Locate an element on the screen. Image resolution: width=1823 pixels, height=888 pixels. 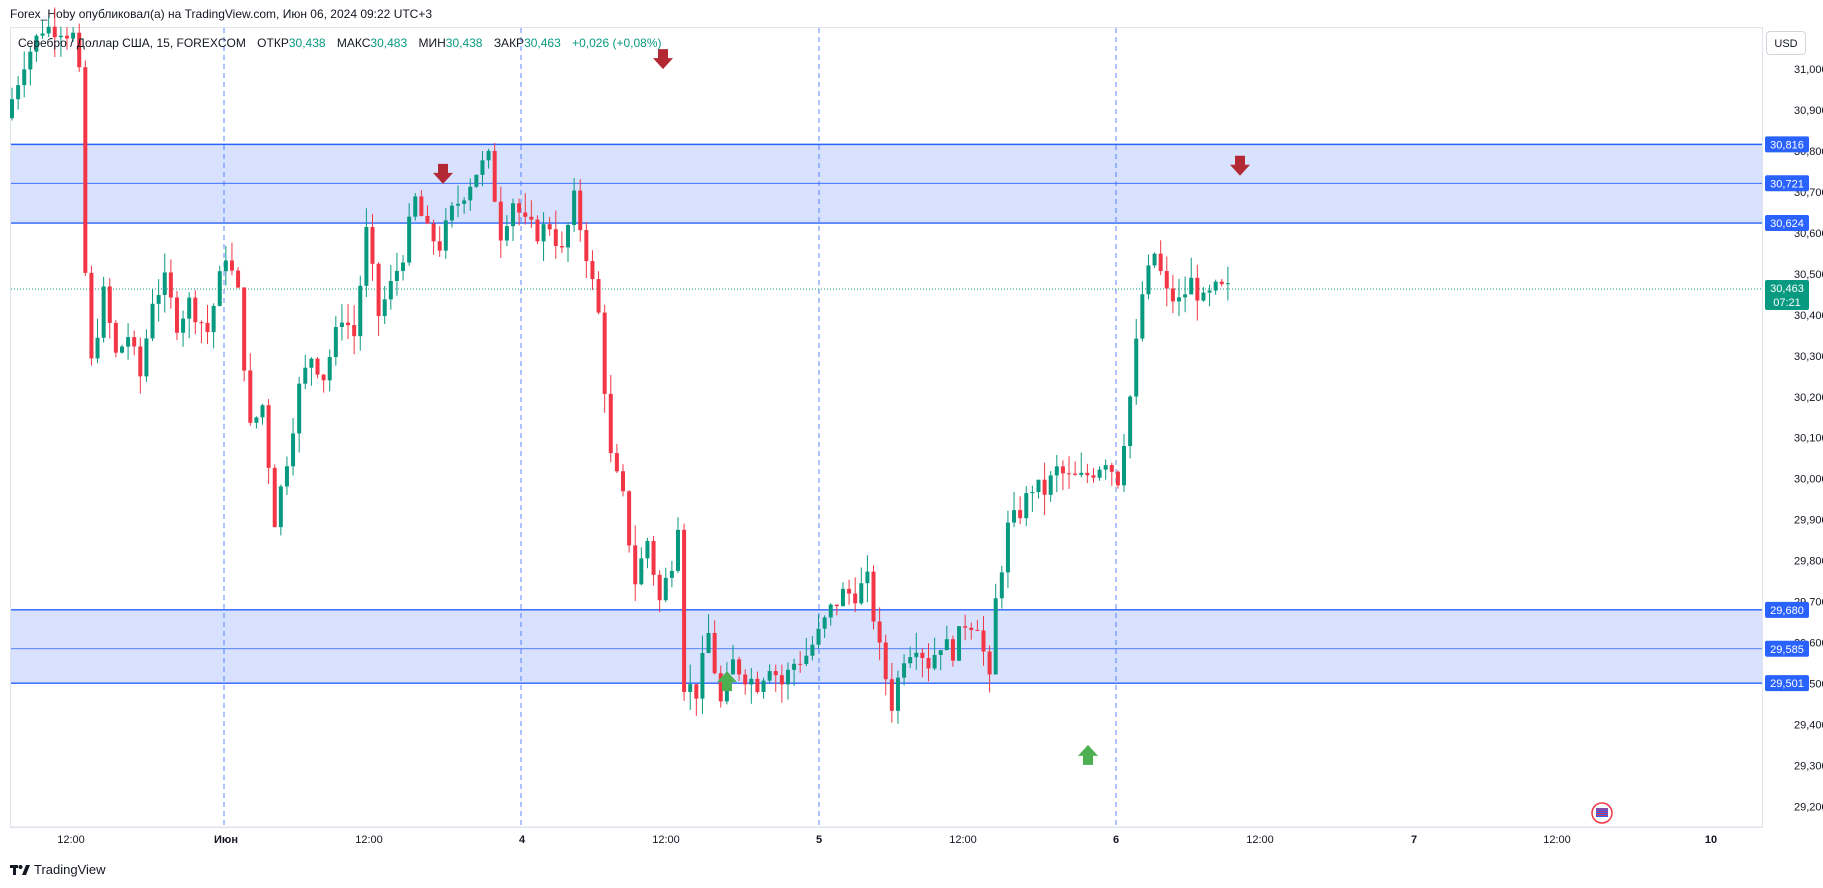
countdown-label: 07:21 is located at coordinates (1787, 303).